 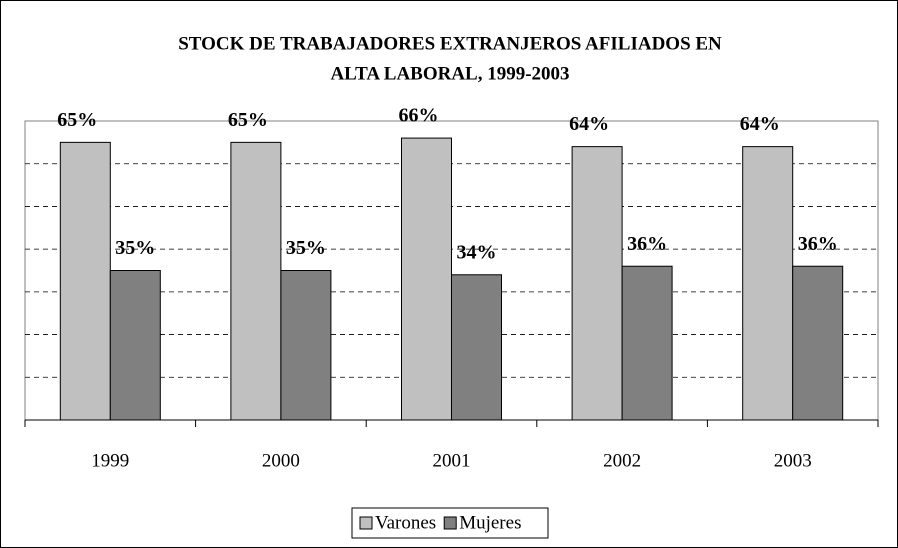 What do you see at coordinates (452, 460) in the screenshot?
I see `x-tick-label: 2001` at bounding box center [452, 460].